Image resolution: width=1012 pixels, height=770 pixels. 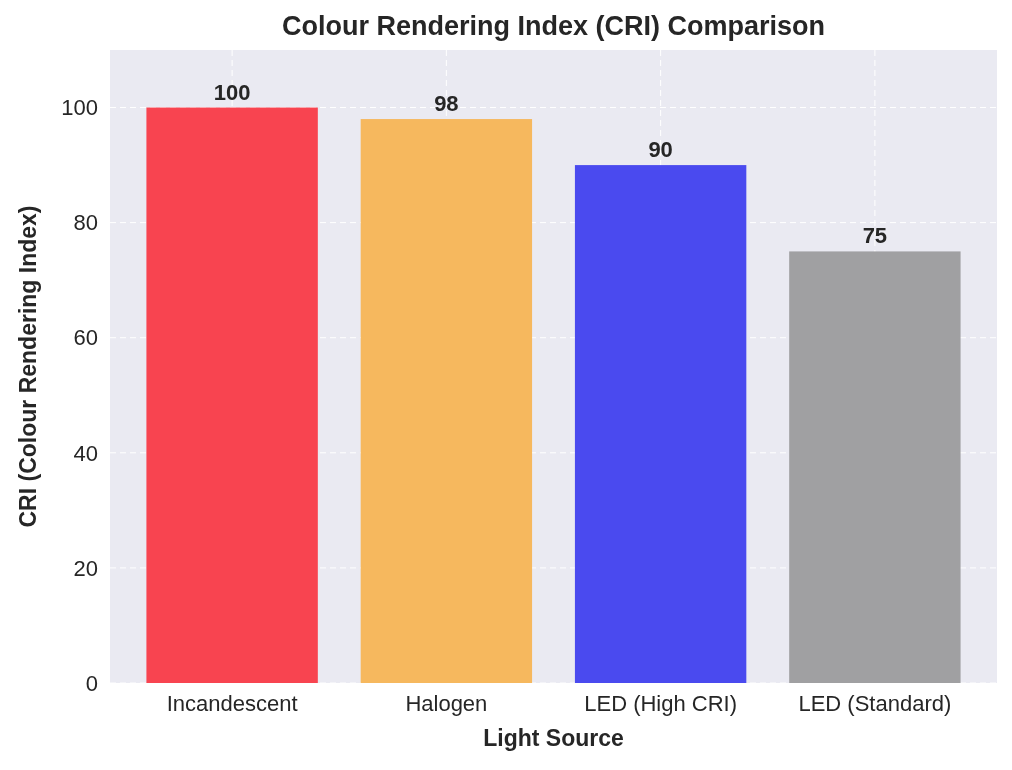 I want to click on x-tick-label: LED (Standard), so click(x=875, y=703).